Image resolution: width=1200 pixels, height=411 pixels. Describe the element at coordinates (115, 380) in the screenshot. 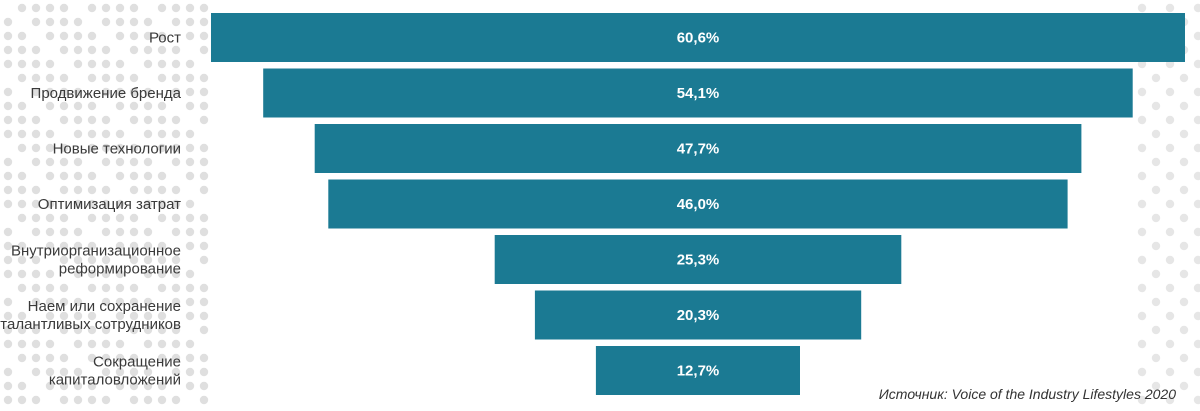

I see `category-label-line: капиталовложений` at that location.